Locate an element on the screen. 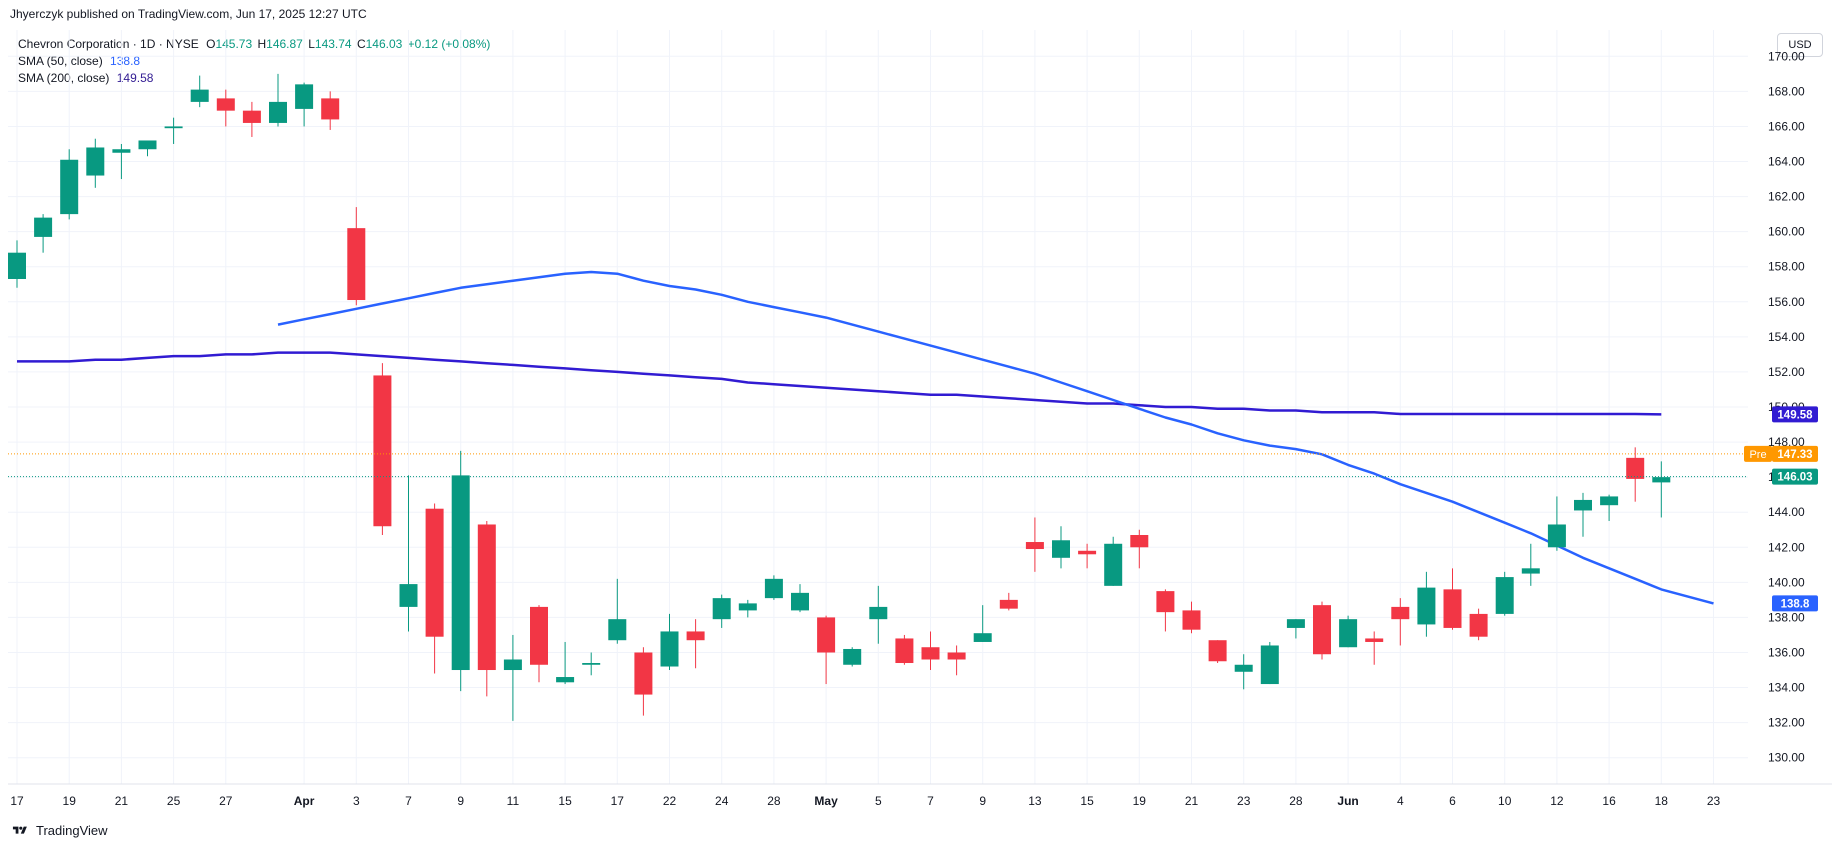 The width and height of the screenshot is (1835, 850). currency-button: USD is located at coordinates (1800, 45).